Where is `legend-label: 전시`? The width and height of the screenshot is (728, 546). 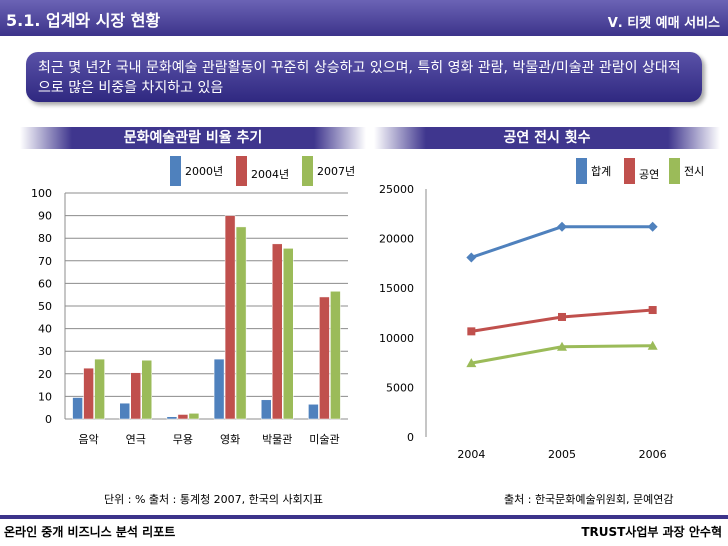 legend-label: 전시 is located at coordinates (694, 171).